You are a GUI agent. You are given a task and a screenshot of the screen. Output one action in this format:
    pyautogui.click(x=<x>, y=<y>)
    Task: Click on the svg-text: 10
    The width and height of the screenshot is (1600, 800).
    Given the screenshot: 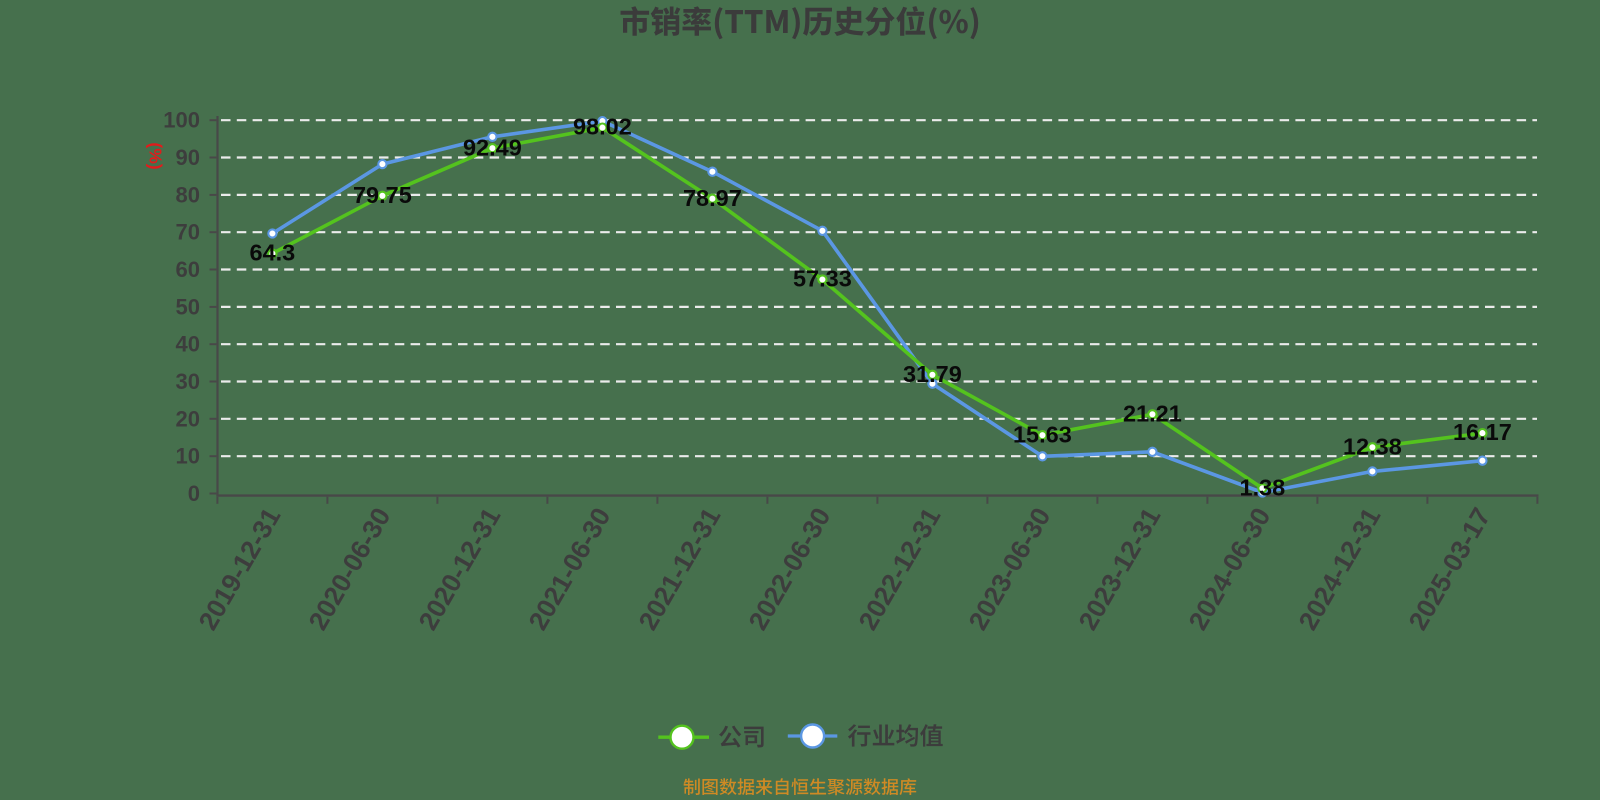 What is the action you would take?
    pyautogui.click(x=188, y=456)
    